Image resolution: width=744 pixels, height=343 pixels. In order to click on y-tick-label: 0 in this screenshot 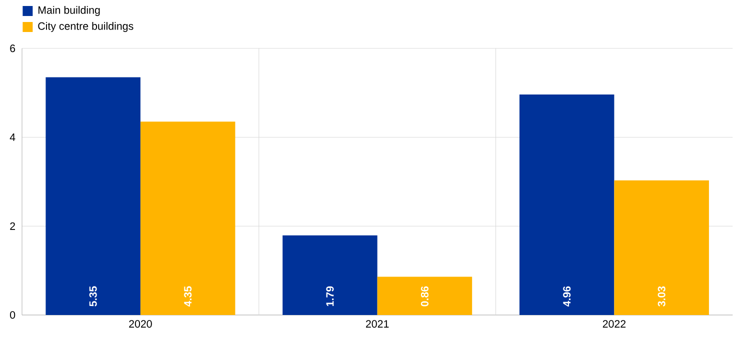, I will do `click(13, 315)`.